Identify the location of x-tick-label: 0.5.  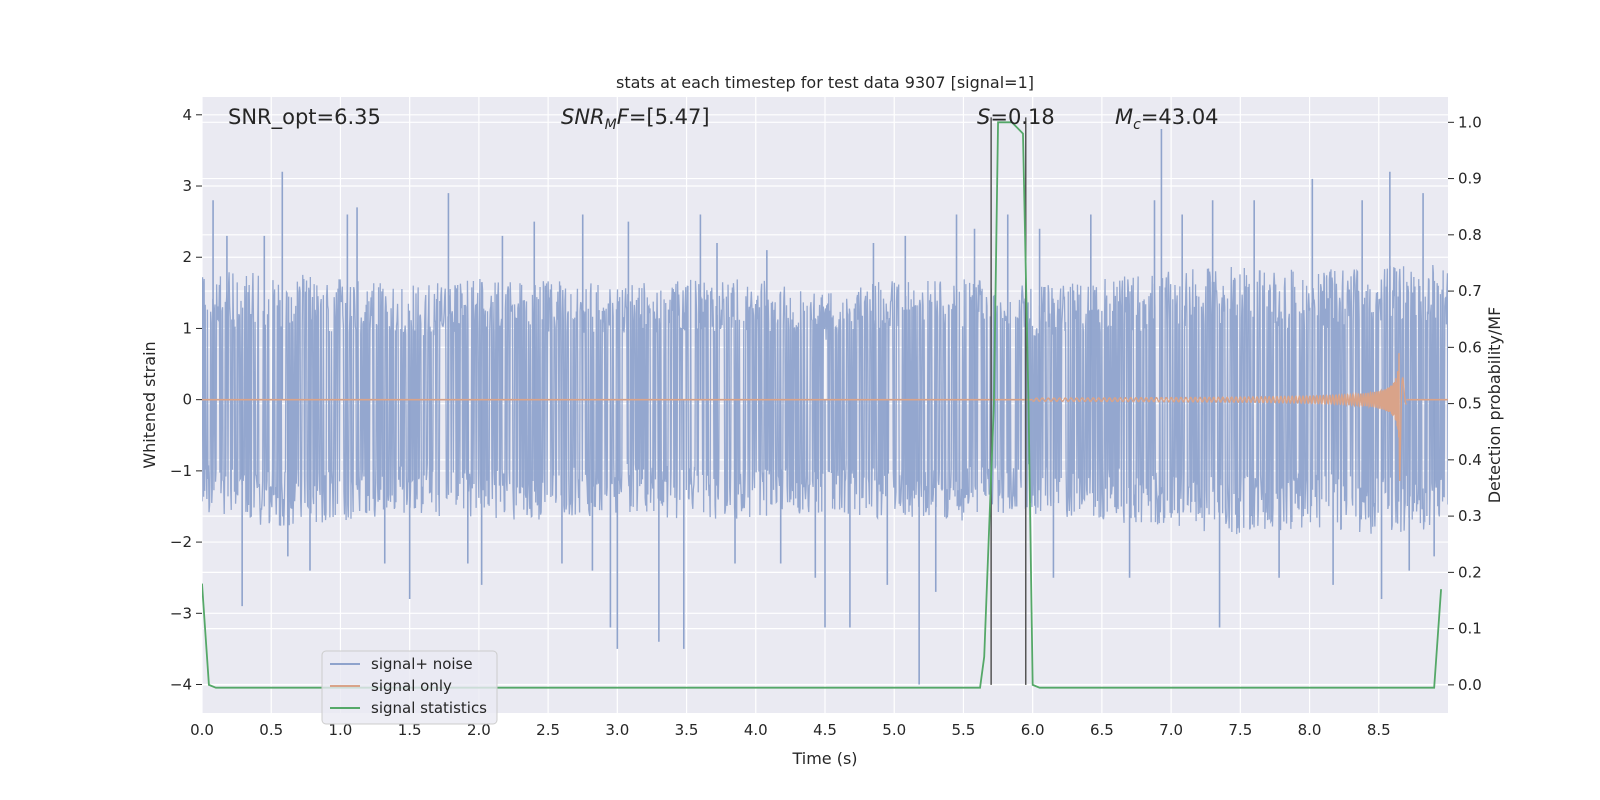
(271, 730).